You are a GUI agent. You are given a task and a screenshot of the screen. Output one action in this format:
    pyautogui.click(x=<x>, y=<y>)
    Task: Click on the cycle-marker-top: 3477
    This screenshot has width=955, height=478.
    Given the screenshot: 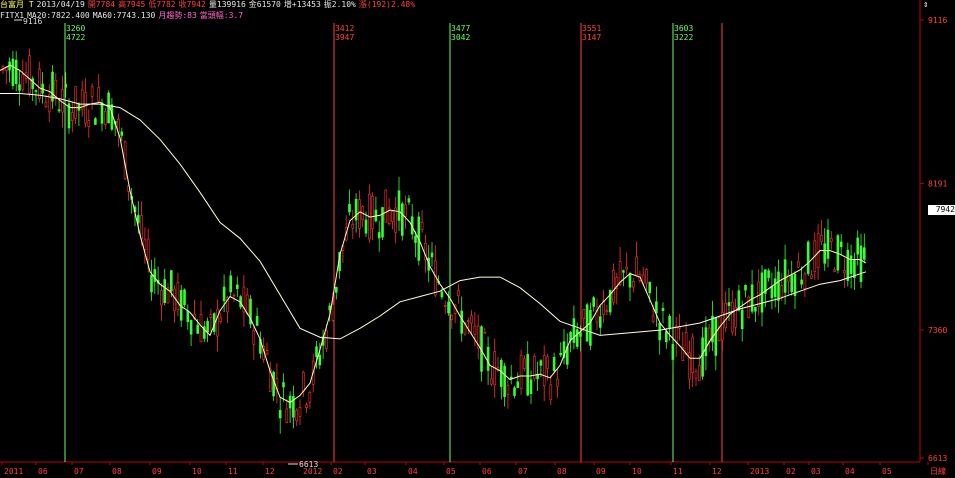 What is the action you would take?
    pyautogui.click(x=460, y=28)
    